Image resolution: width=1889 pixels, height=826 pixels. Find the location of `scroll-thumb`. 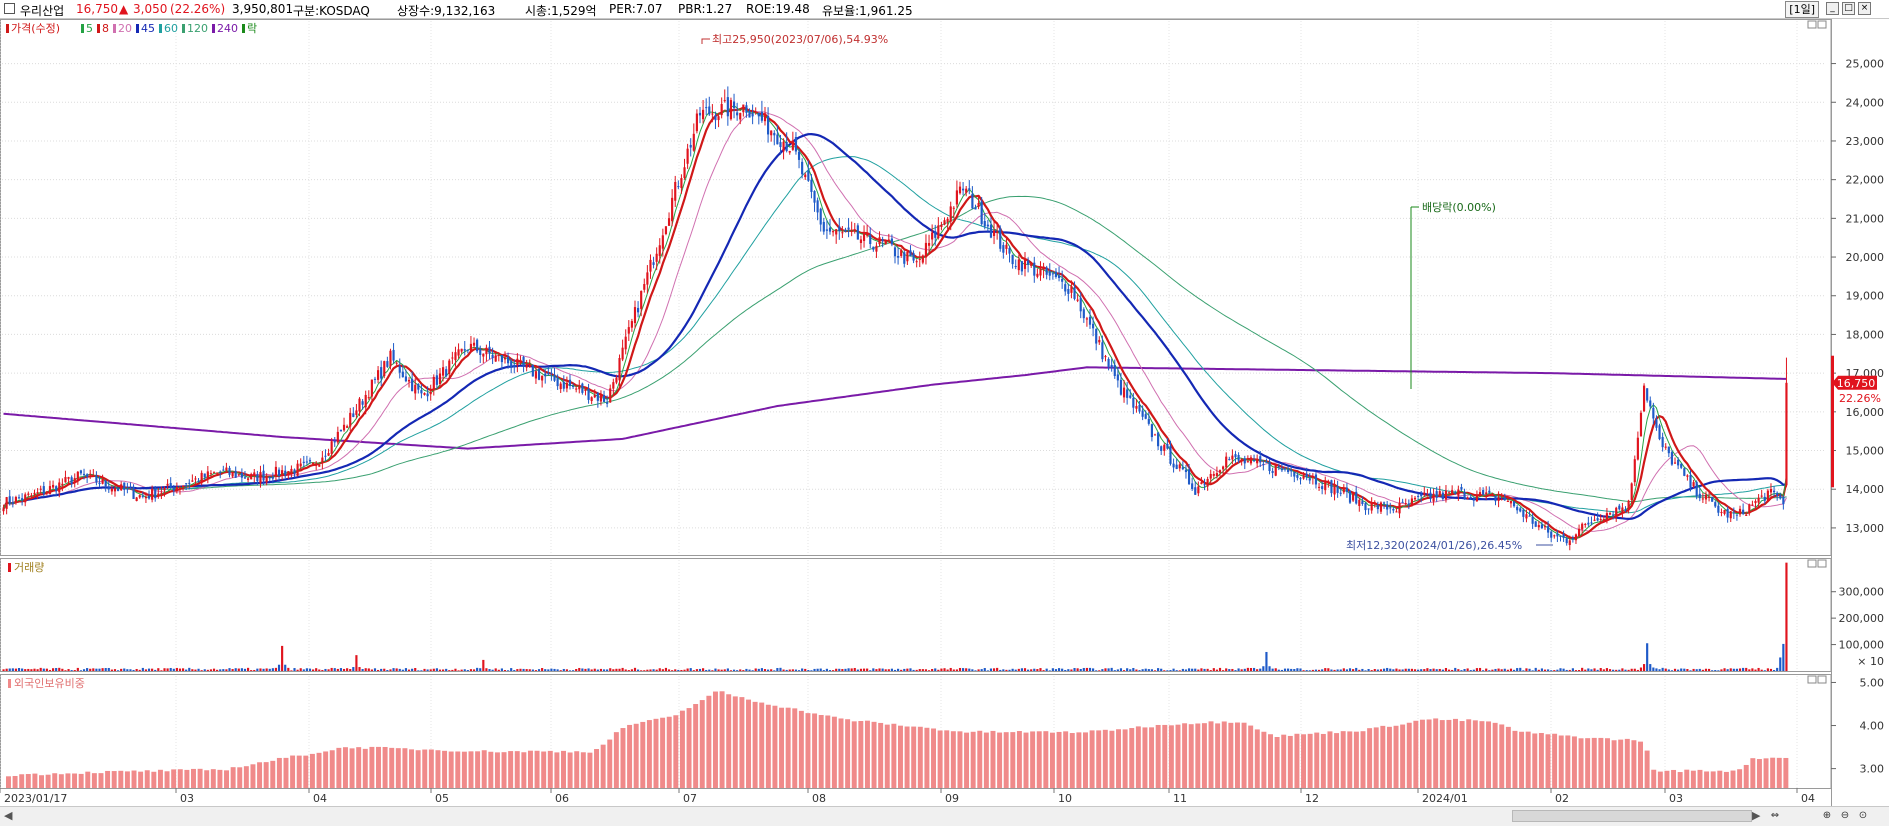

scroll-thumb is located at coordinates (1632, 816).